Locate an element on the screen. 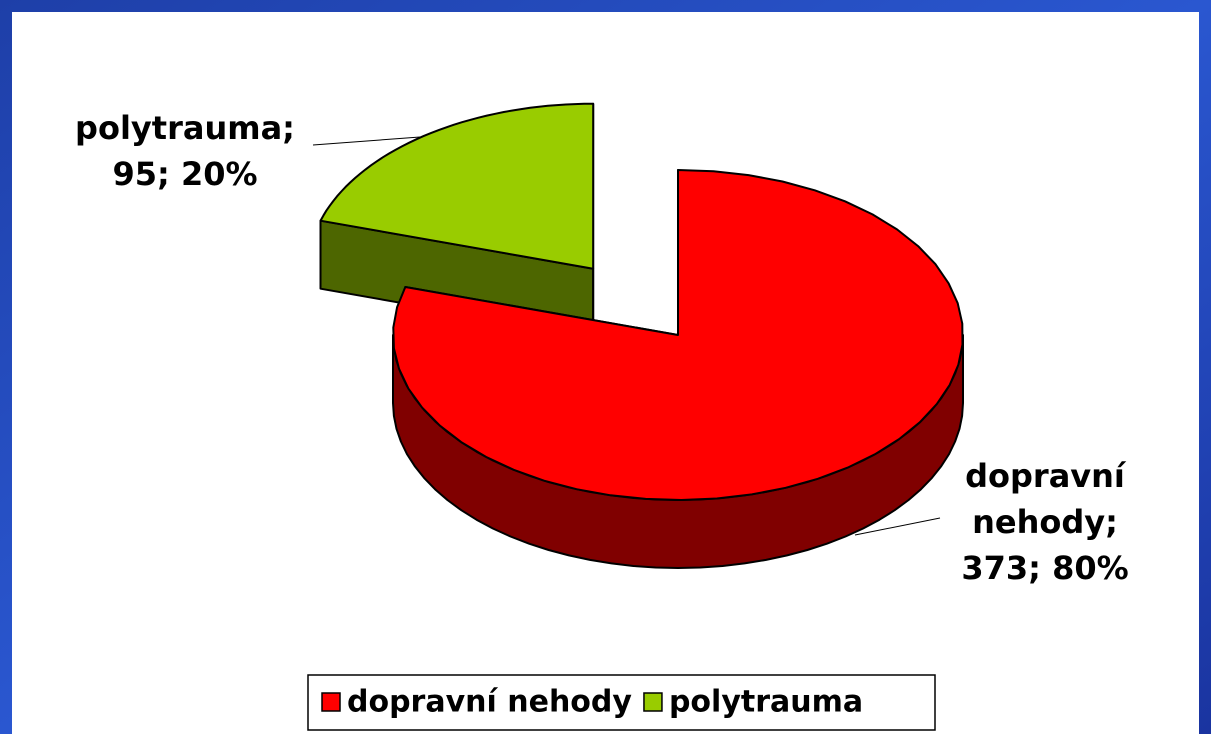  legend-box is located at coordinates (621, 702).